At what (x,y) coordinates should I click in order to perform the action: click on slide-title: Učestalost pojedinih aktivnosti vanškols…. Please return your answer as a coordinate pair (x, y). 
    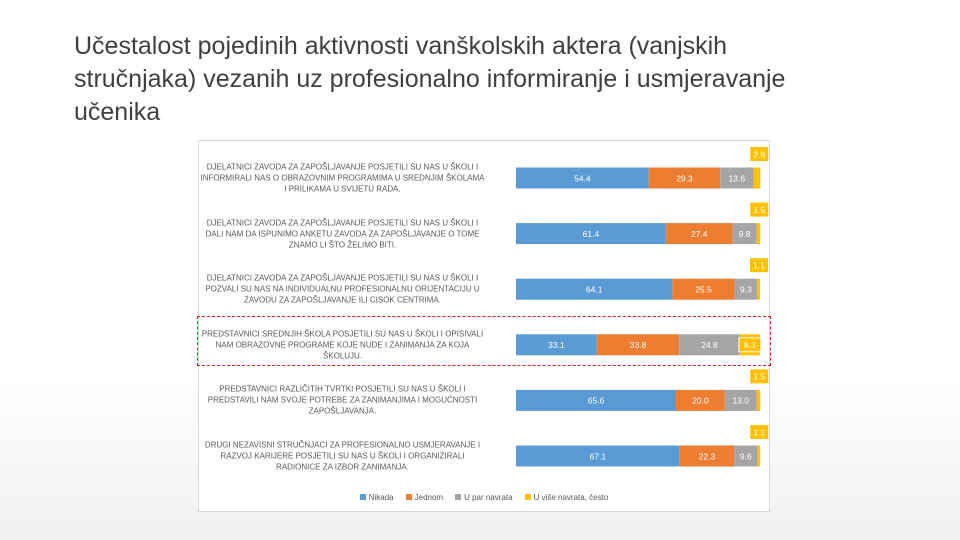
    Looking at the image, I should click on (430, 79).